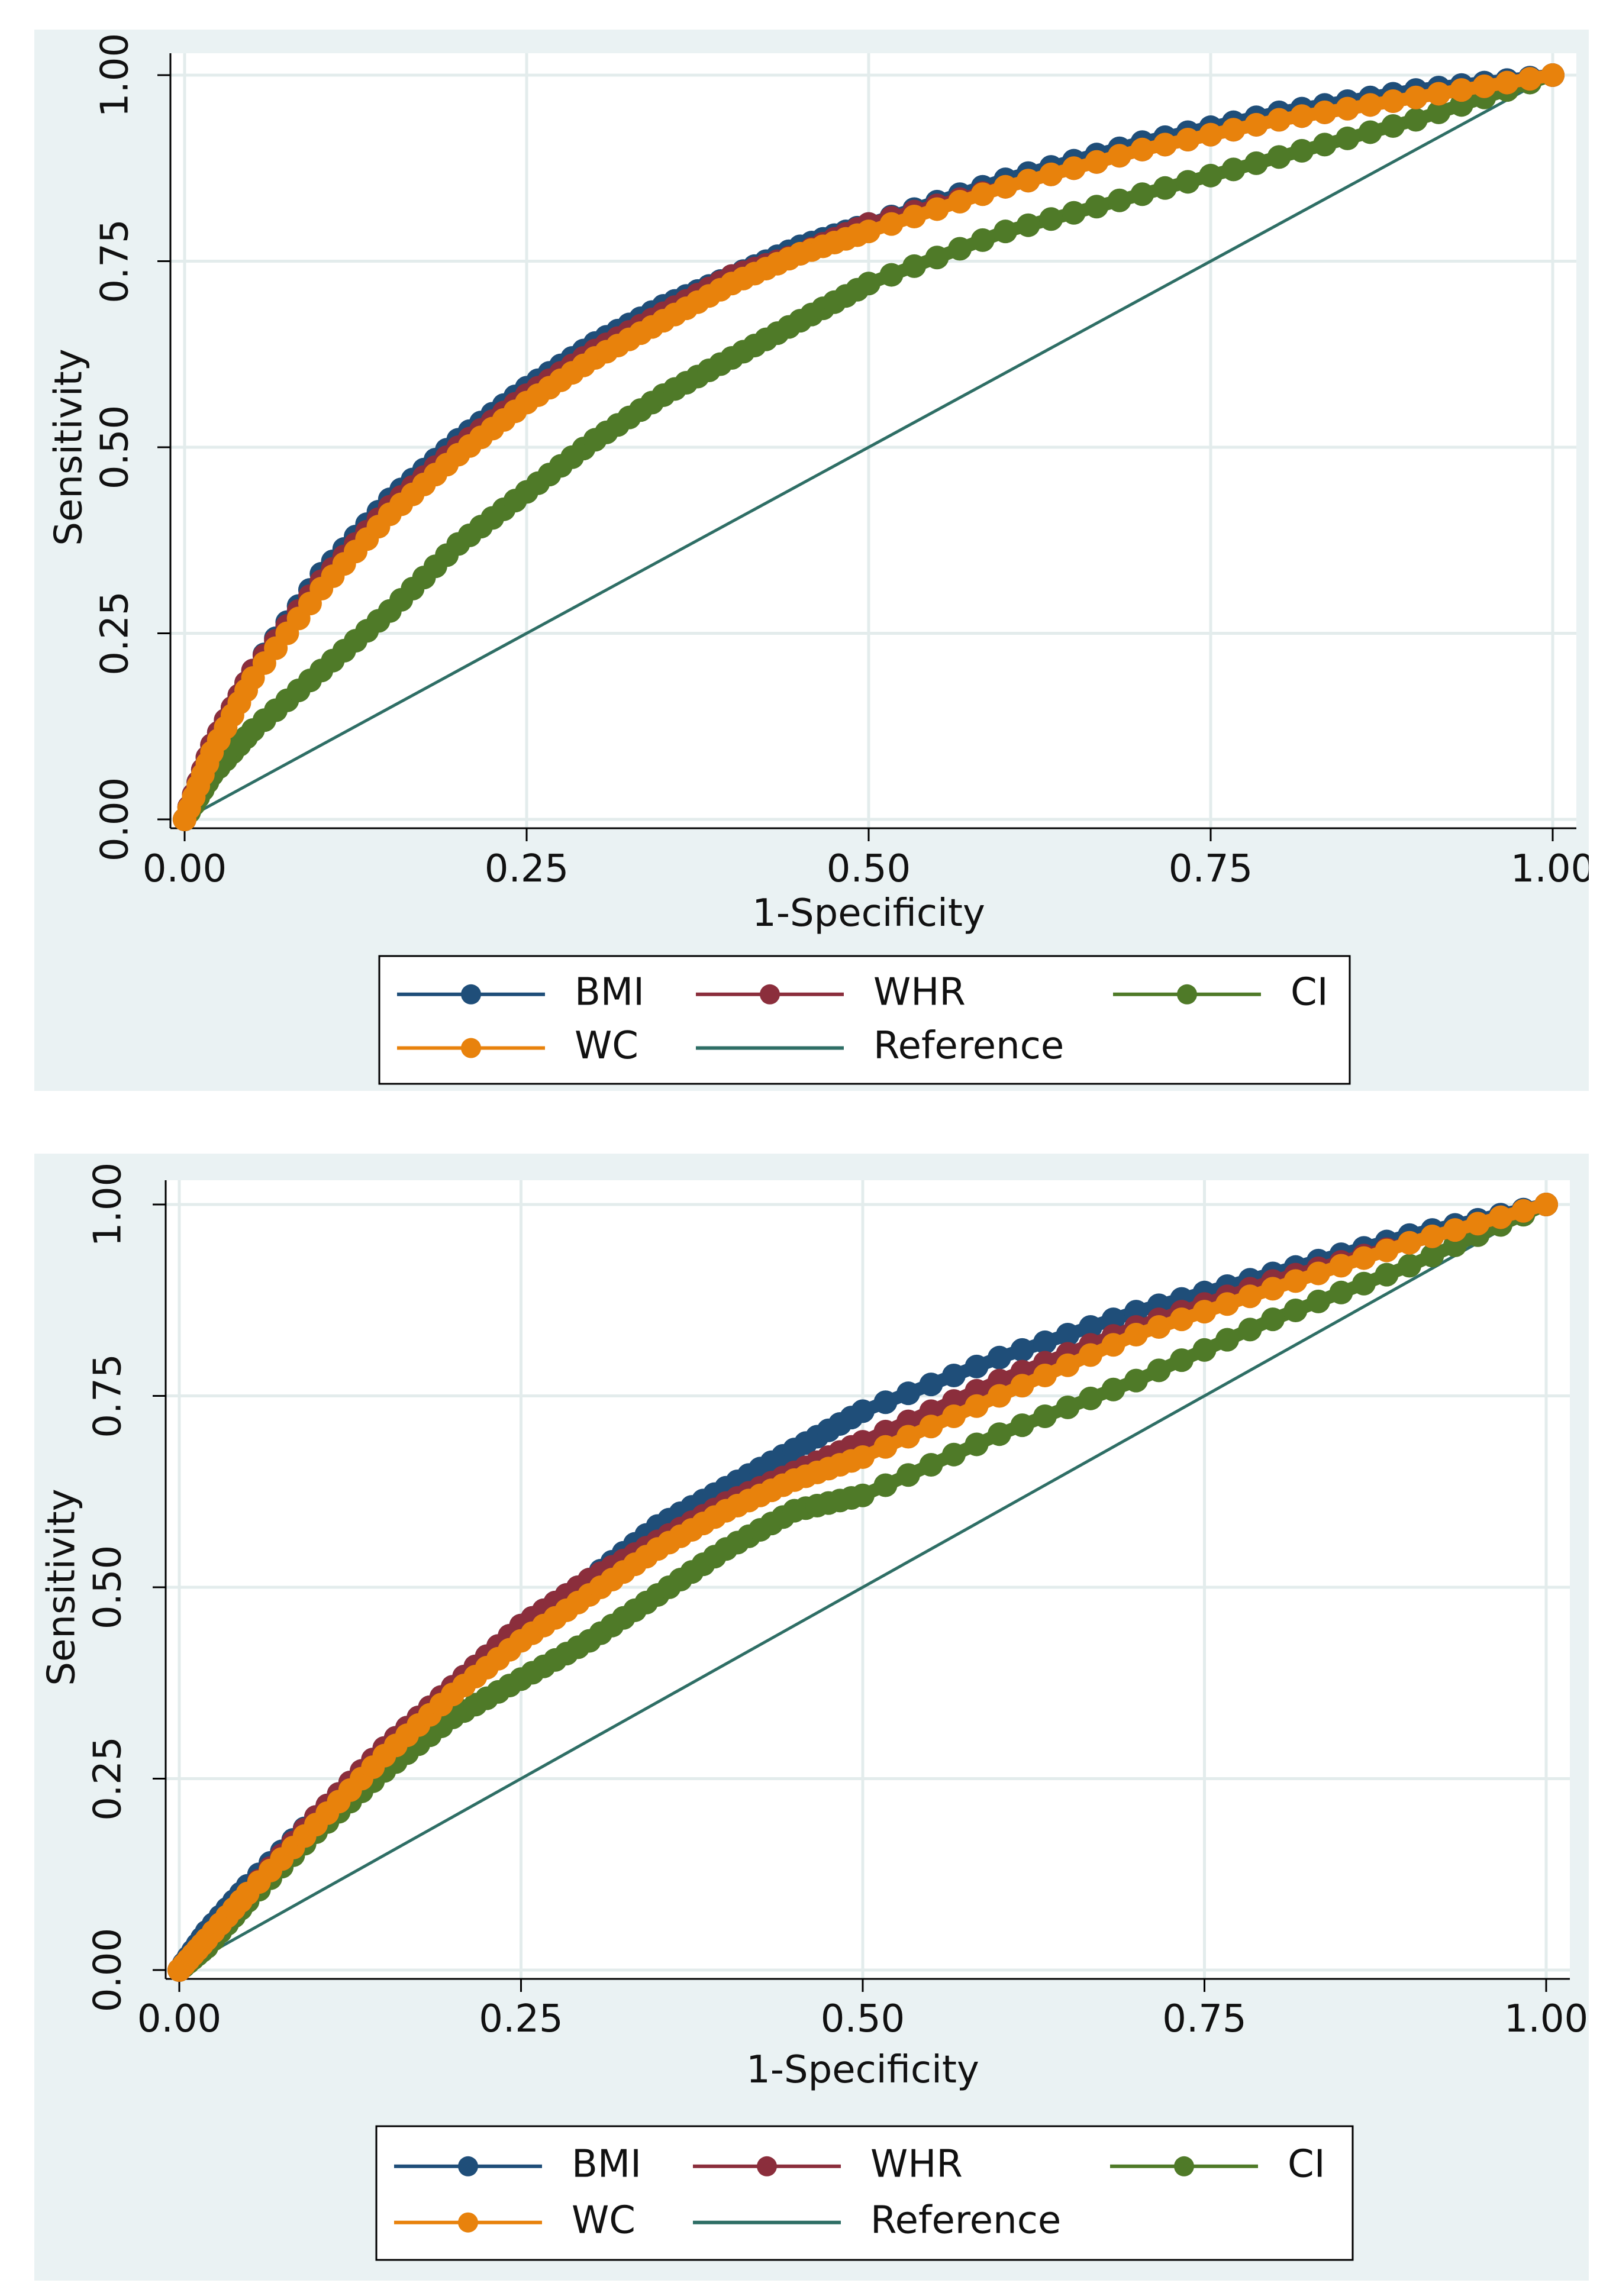 Image resolution: width=1616 pixels, height=2296 pixels. Describe the element at coordinates (877, 2220) in the screenshot. I see `legend-item-reference-2: Reference` at that location.